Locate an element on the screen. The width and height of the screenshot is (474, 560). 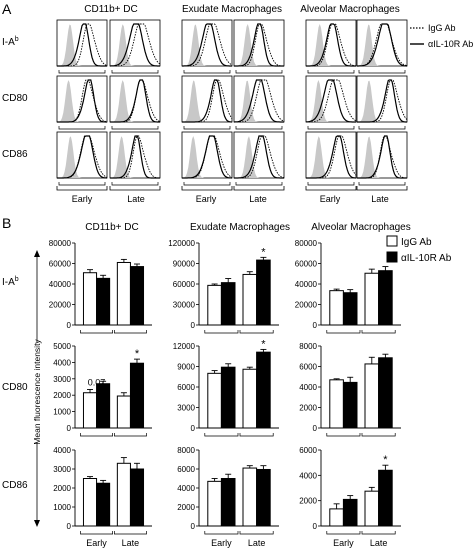
y-tick-label: 5000 is located at coordinates (62, 346).